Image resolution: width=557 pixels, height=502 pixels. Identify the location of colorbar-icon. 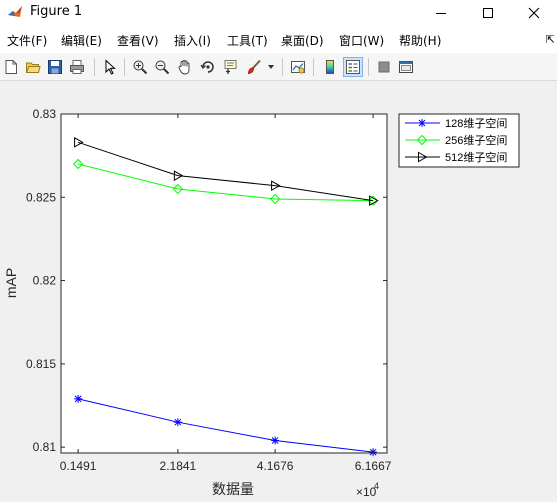
(330, 67).